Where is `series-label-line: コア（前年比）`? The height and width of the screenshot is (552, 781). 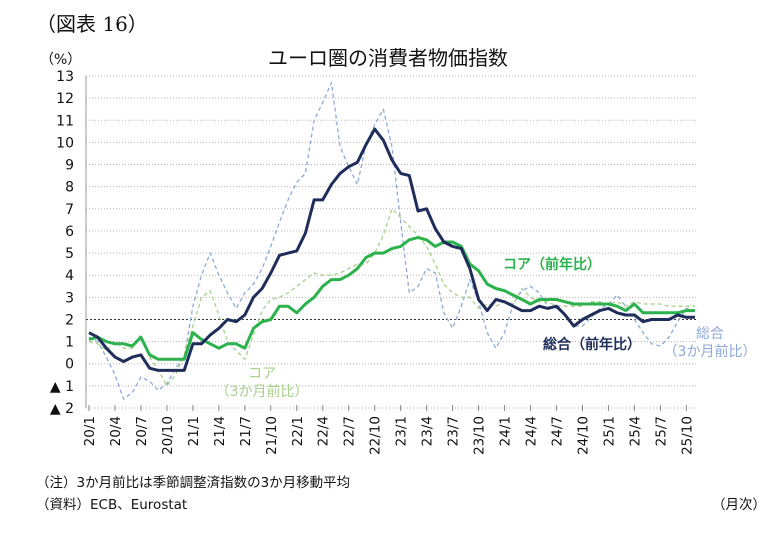 series-label-line: コア（前年比） is located at coordinates (552, 264).